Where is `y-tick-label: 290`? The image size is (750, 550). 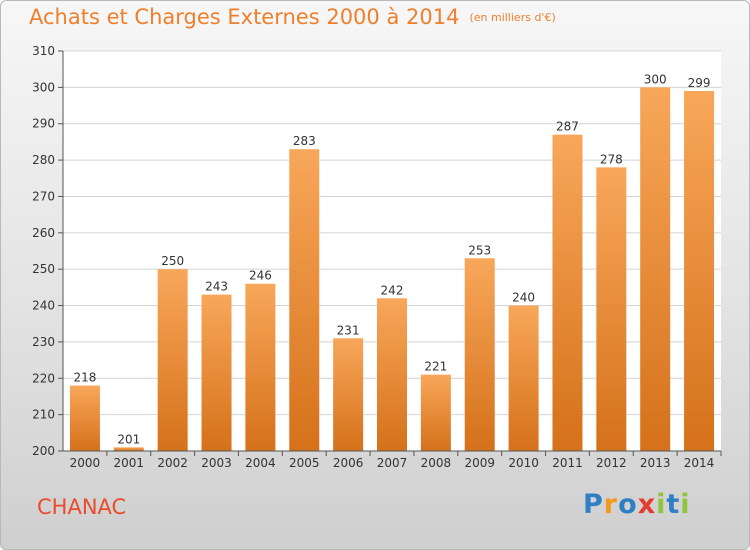
y-tick-label: 290 is located at coordinates (43, 124).